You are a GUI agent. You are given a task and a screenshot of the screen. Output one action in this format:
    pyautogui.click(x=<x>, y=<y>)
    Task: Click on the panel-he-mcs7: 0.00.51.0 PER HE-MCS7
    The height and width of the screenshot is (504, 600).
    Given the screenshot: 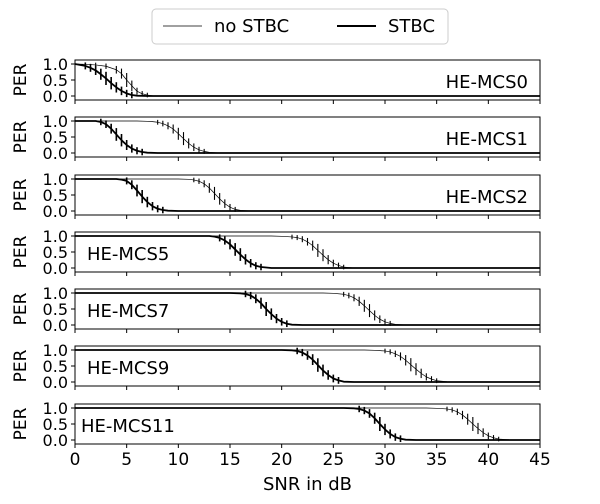 What is the action you would take?
    pyautogui.click(x=276, y=309)
    